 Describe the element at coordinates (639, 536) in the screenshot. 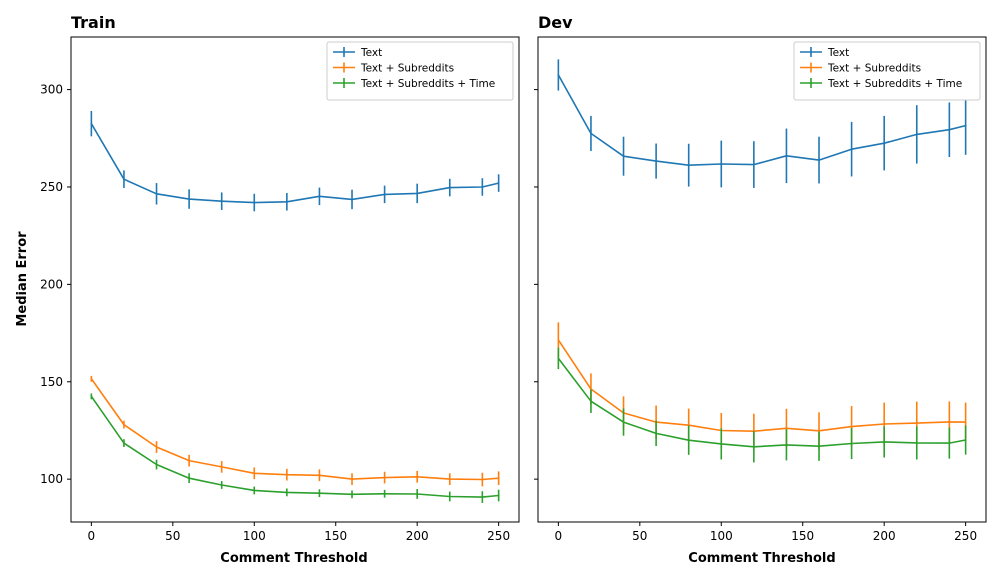

I see `x-tick-label: 50` at that location.